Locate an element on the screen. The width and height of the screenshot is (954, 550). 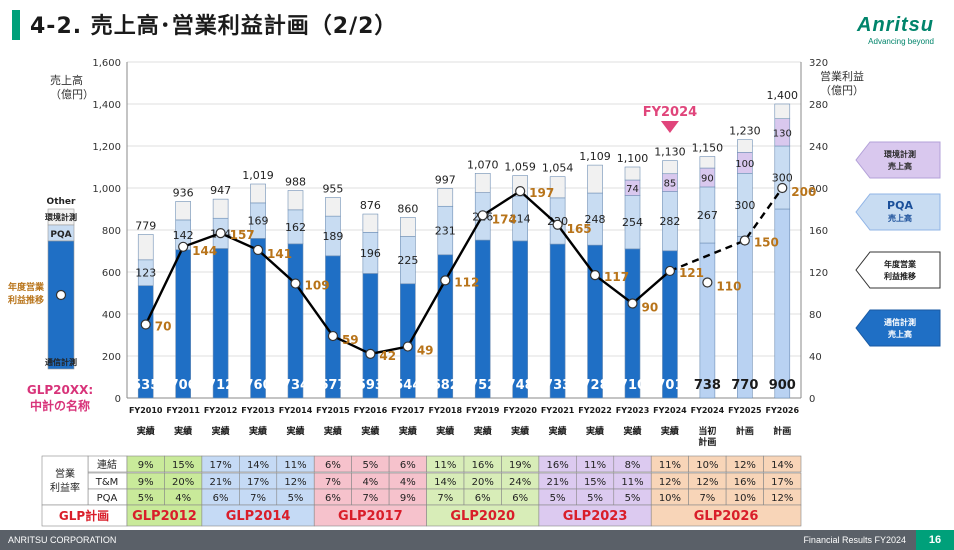
right-axis-title: 営業利益 is located at coordinates (842, 76).